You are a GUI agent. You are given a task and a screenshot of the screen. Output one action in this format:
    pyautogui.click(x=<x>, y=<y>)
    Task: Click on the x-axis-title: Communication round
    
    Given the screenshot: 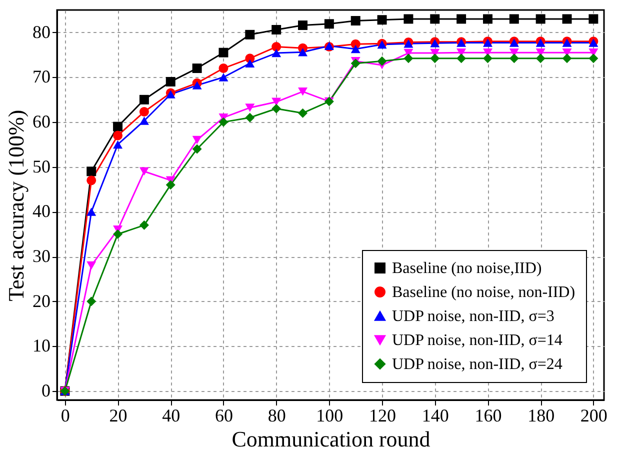 What is the action you would take?
    pyautogui.click(x=331, y=439)
    